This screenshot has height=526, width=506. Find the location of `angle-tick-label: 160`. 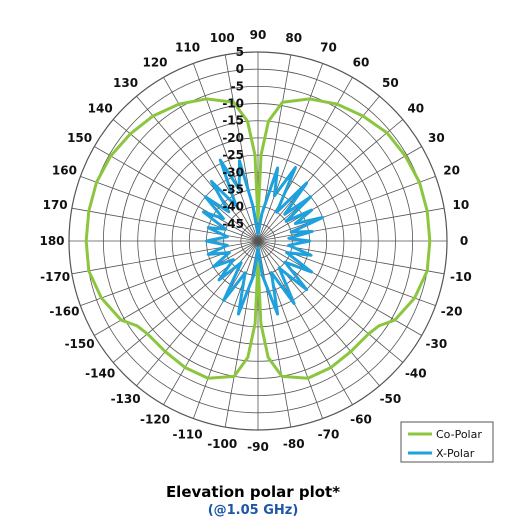

angle-tick-label: 160 is located at coordinates (64, 171).